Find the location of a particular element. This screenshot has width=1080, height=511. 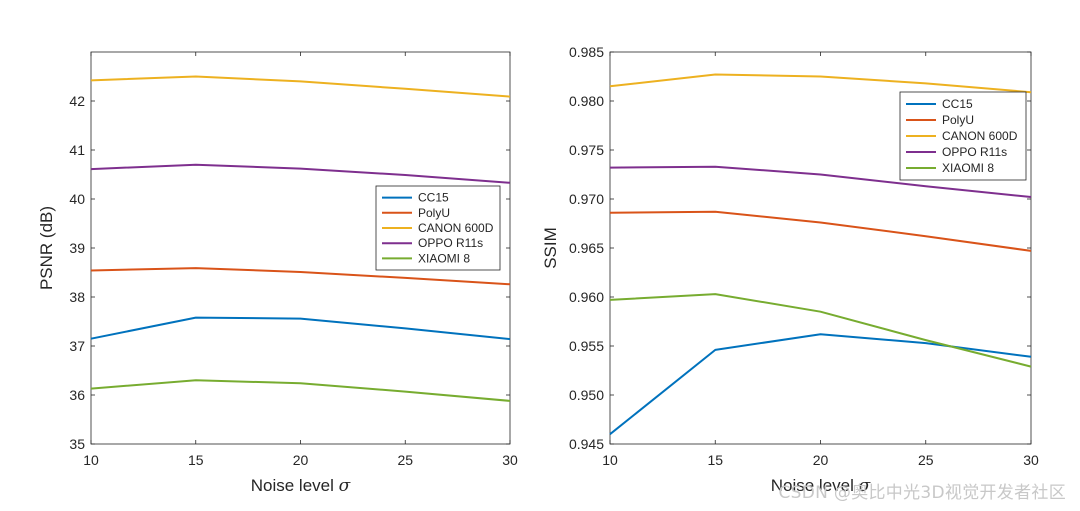

y-tick-label: 40 is located at coordinates (77, 199).